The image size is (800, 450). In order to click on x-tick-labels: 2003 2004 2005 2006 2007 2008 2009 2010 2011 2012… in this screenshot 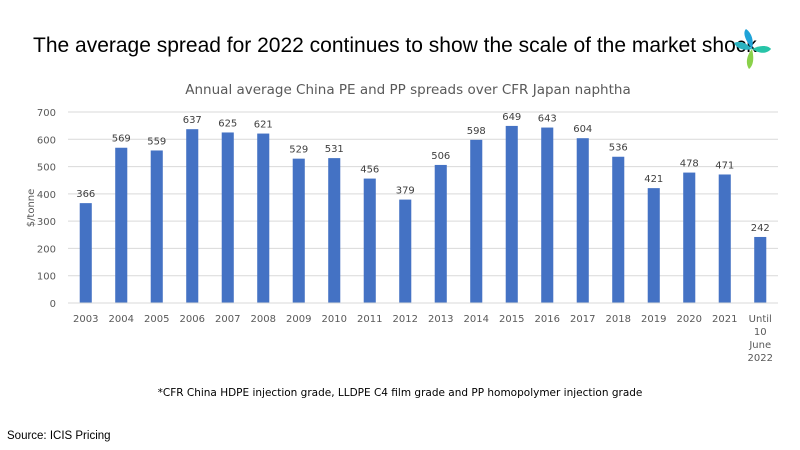, I will do `click(423, 339)`.